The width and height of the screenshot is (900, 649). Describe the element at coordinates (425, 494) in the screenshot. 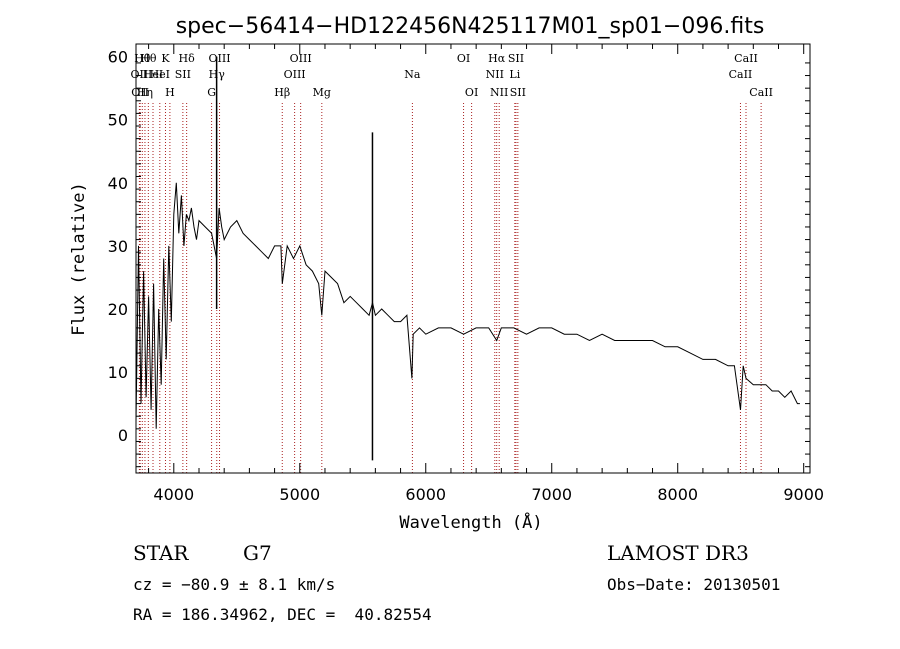

I see `x-tick-label: 6000` at that location.